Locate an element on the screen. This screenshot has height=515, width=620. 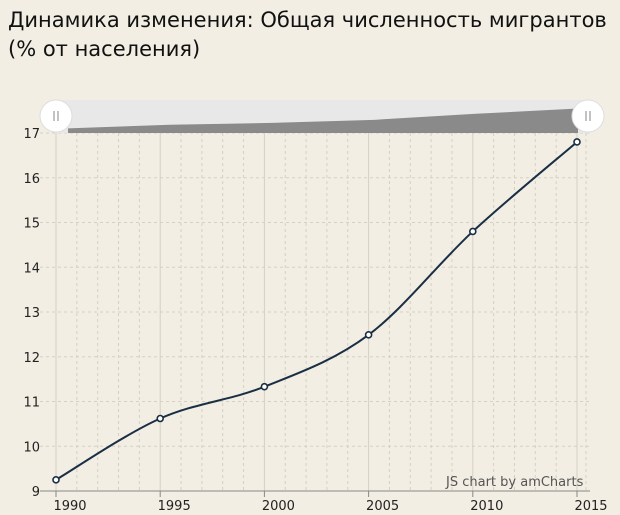
y-tick-label: 9 is located at coordinates (36, 492).